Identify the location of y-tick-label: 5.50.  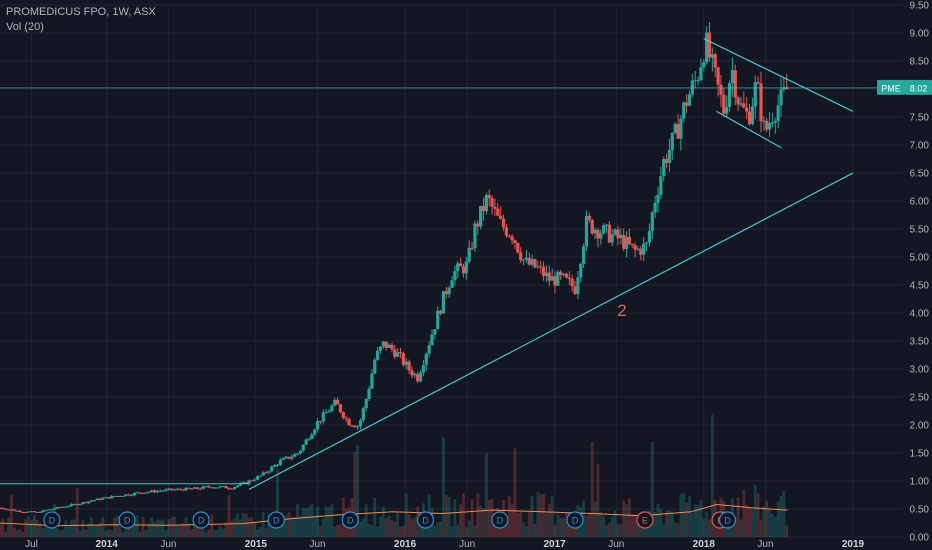
(920, 230).